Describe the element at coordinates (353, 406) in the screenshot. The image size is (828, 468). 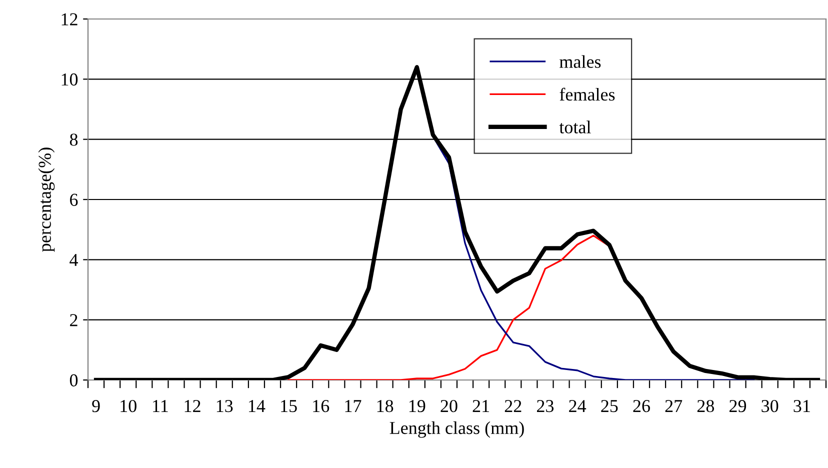
I see `x-tick-label: 17` at that location.